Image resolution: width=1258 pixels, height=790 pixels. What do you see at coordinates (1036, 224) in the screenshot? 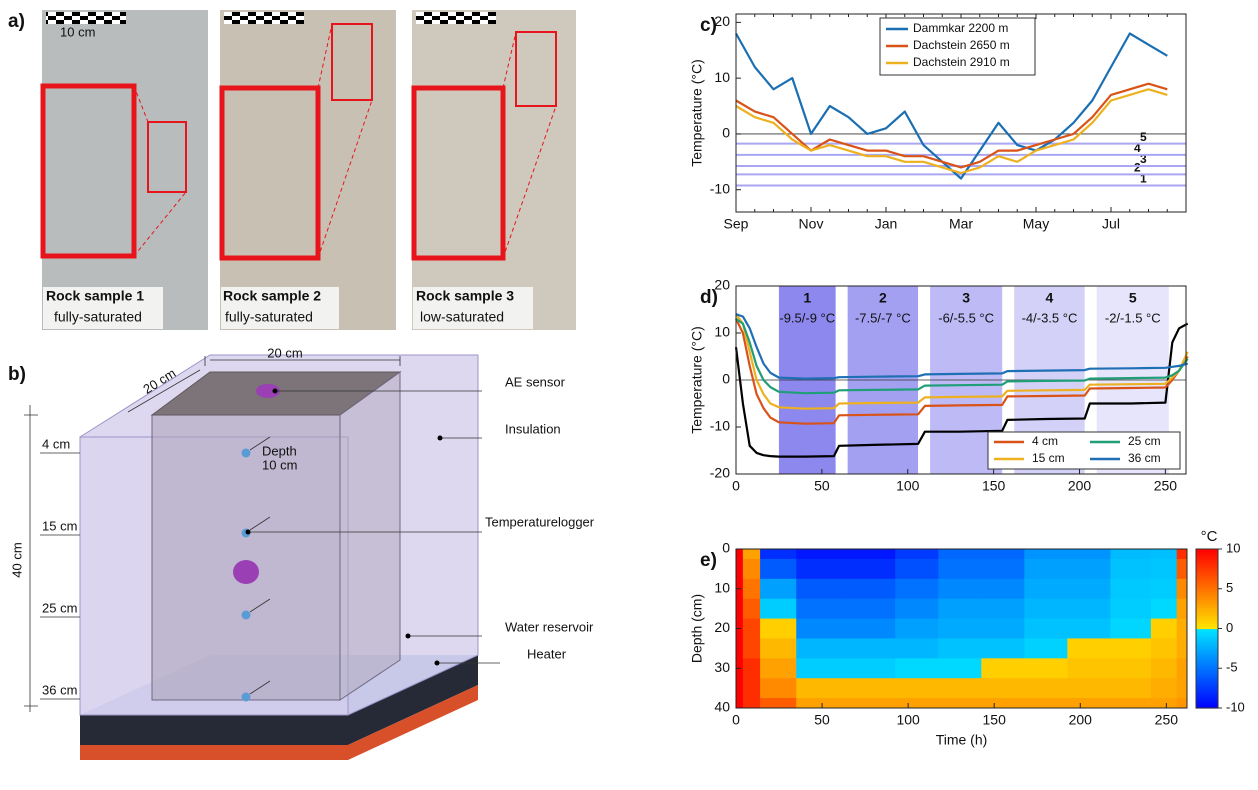
I see `x-tick-label: May` at bounding box center [1036, 224].